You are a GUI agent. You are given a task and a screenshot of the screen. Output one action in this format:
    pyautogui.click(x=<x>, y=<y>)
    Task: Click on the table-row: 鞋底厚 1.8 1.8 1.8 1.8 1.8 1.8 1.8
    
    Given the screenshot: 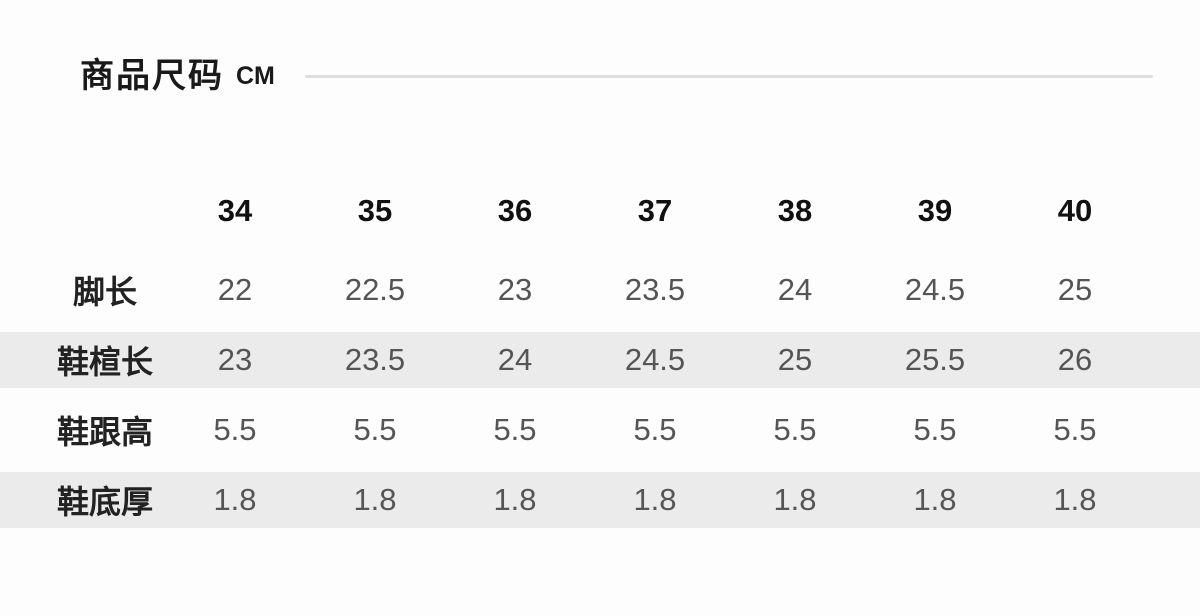 What is the action you would take?
    pyautogui.click(x=600, y=500)
    